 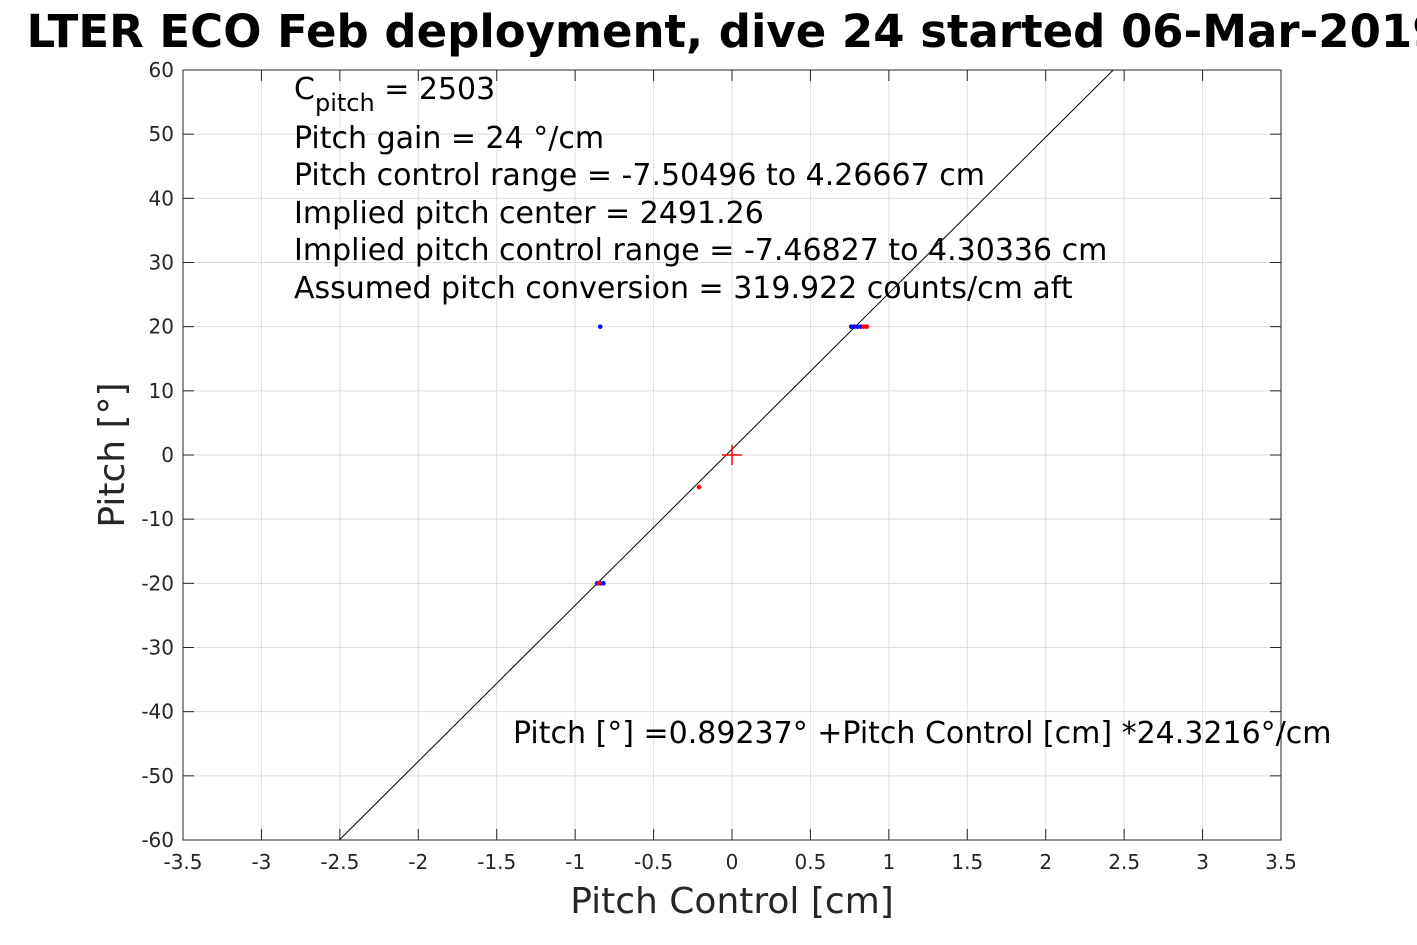 I want to click on y-tick-label: -40, so click(x=157, y=712).